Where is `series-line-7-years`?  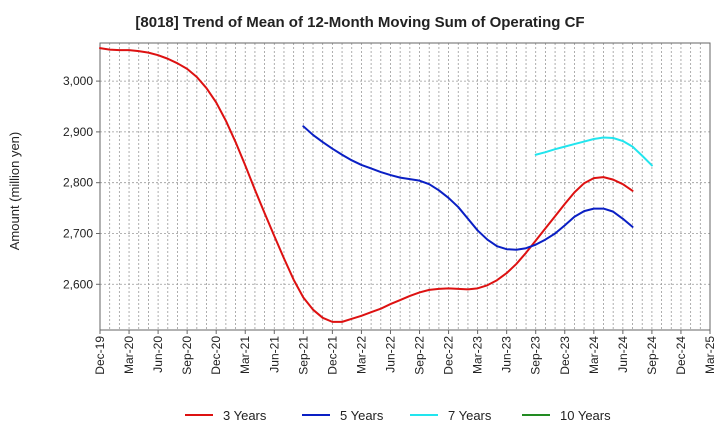
series-line-7-years is located at coordinates (593, 151).